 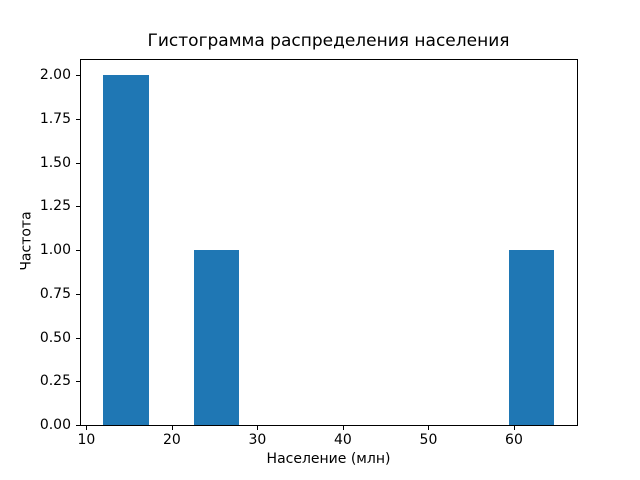 What do you see at coordinates (171, 440) in the screenshot?
I see `x-tick-label: 20` at bounding box center [171, 440].